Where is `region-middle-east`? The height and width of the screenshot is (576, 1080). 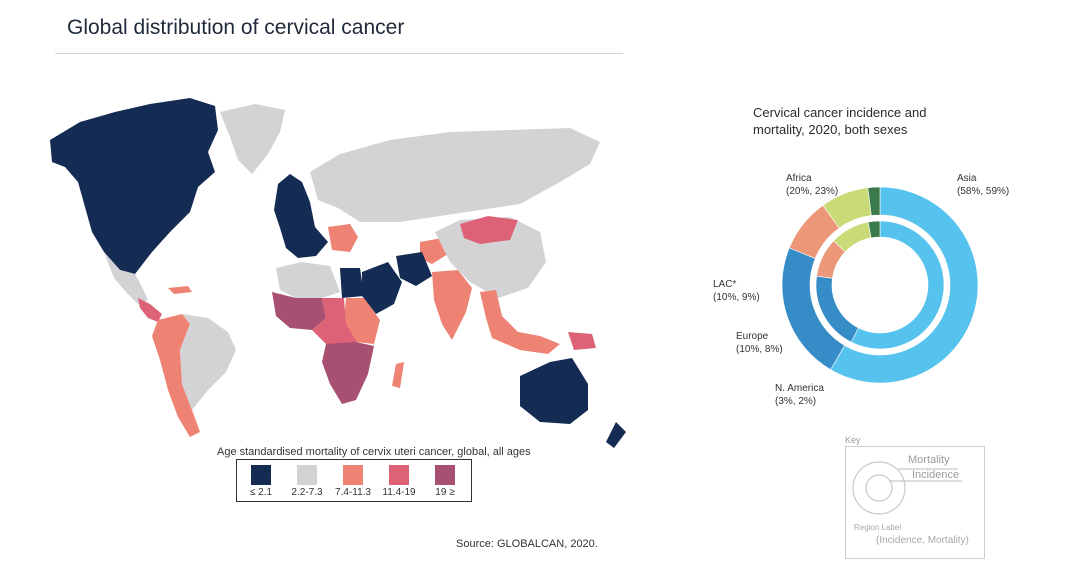 region-middle-east is located at coordinates (382, 288).